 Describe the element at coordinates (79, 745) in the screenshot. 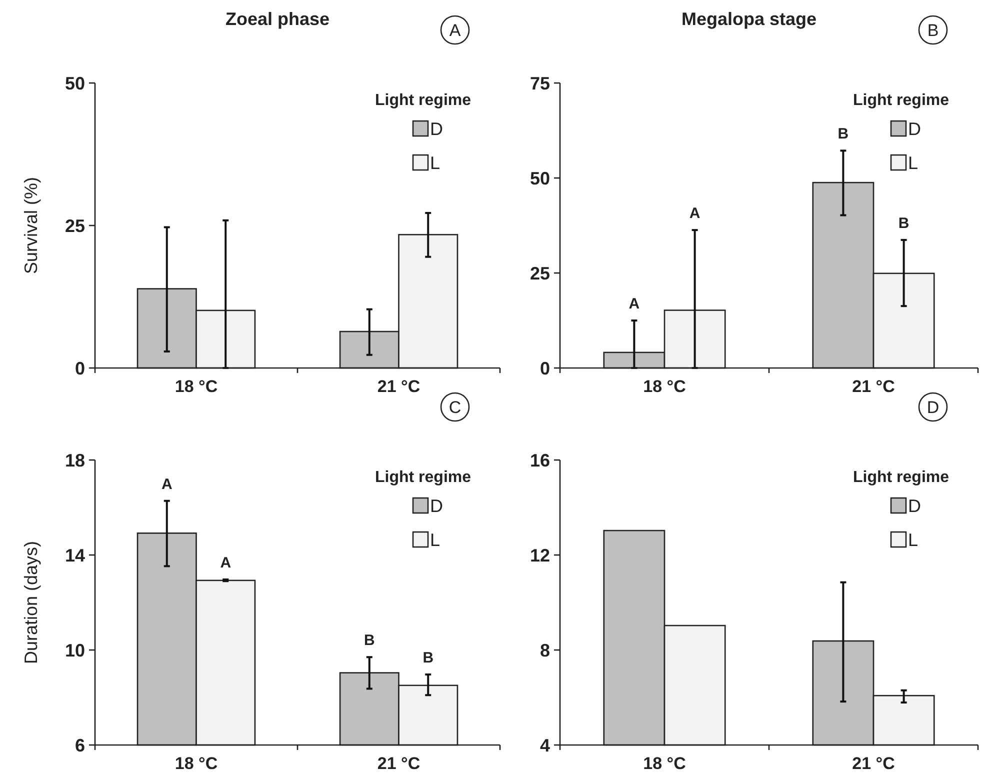

I see `y-tick-label: 6` at that location.